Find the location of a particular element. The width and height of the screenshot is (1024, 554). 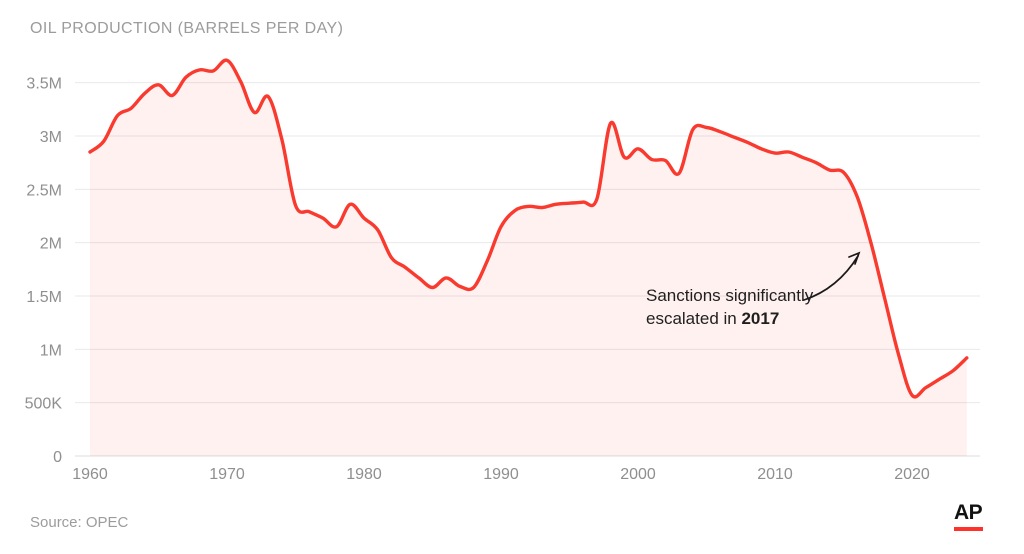

x-axis-tick-label: 2020 is located at coordinates (912, 474).